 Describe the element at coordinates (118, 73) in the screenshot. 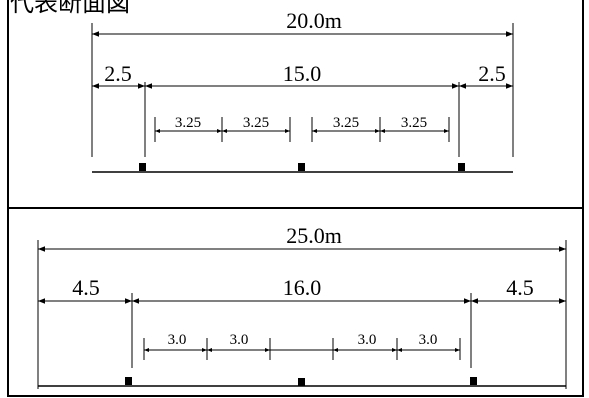

I see `dim-left-side-top-label: 2.5` at that location.